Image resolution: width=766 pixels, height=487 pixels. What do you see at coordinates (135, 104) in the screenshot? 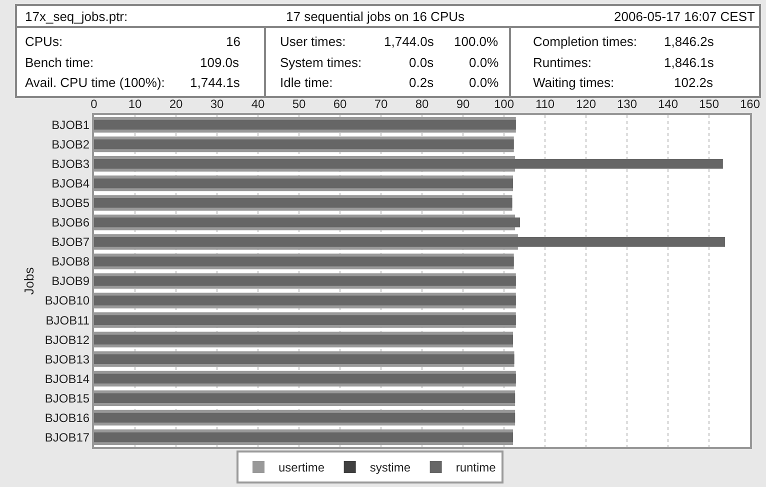
I see `x-tick-label: 10` at bounding box center [135, 104].